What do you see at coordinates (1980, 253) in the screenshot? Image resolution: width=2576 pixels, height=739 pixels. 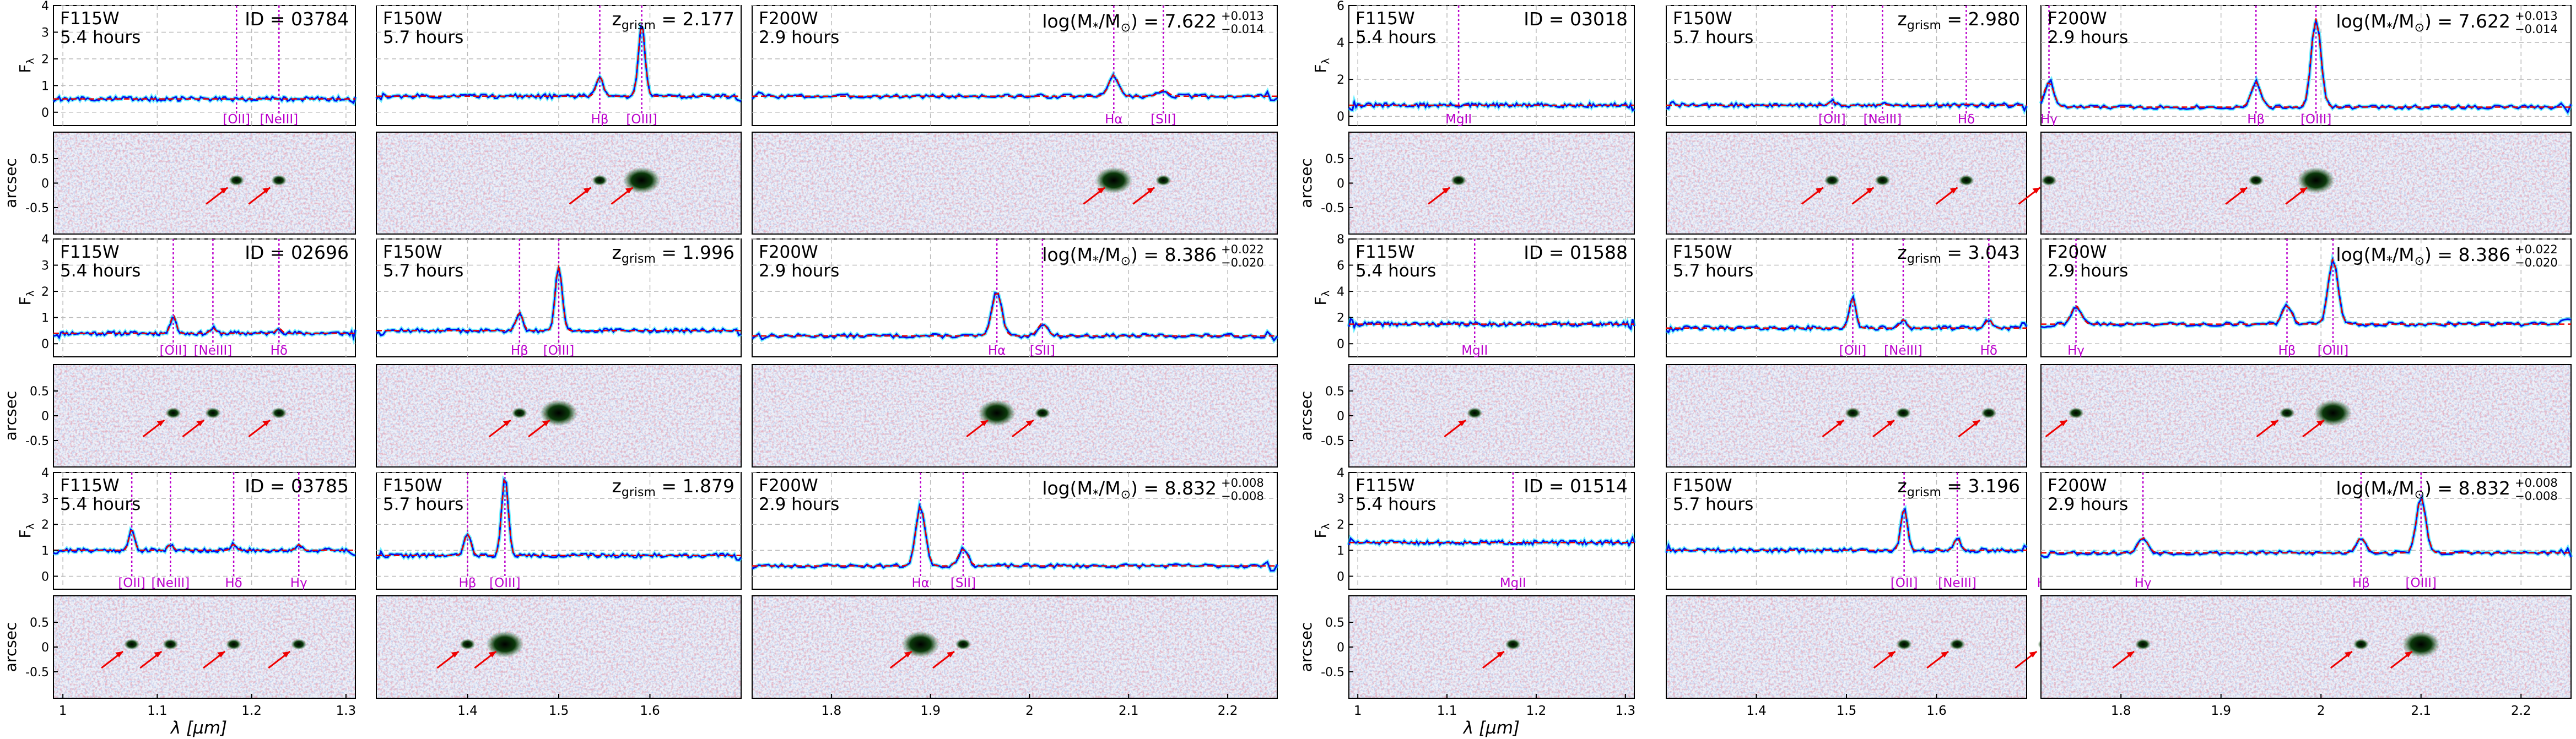 I see `z-value: = 3.043` at bounding box center [1980, 253].